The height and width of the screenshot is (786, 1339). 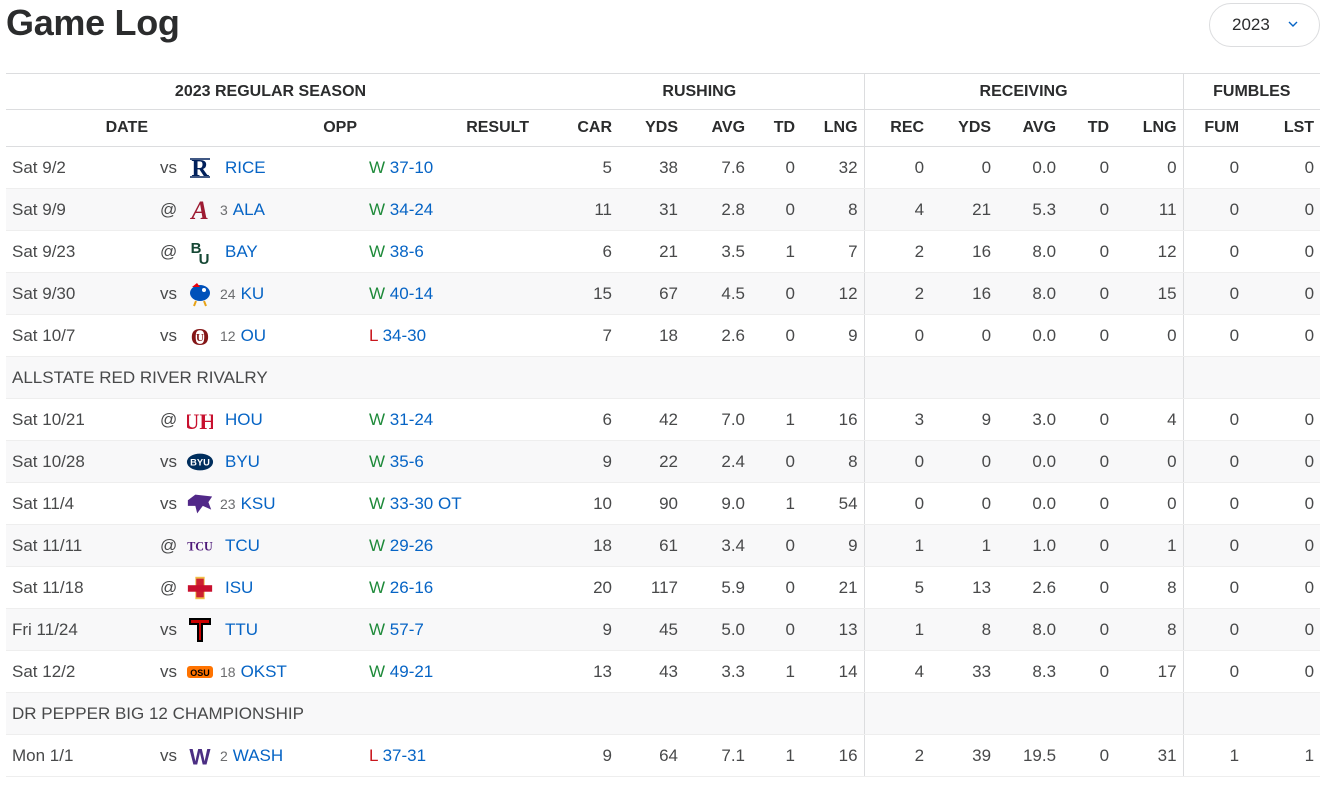 I want to click on oklahoma-state-logo-icon: OSU, so click(x=200, y=672).